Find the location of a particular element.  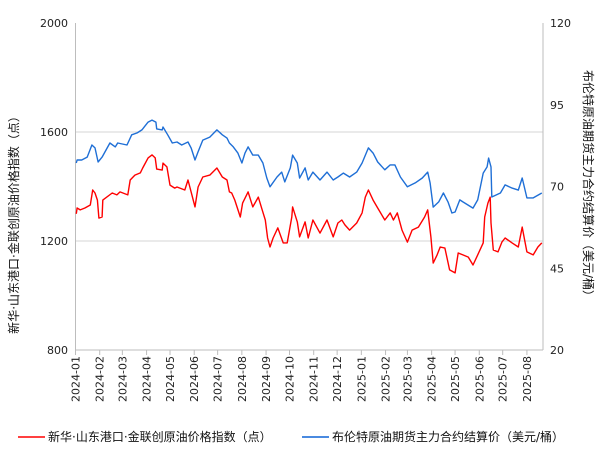

right-axis-title: 布伦特原油期货主力合约结算价（美元/桶） is located at coordinates (588, 186).